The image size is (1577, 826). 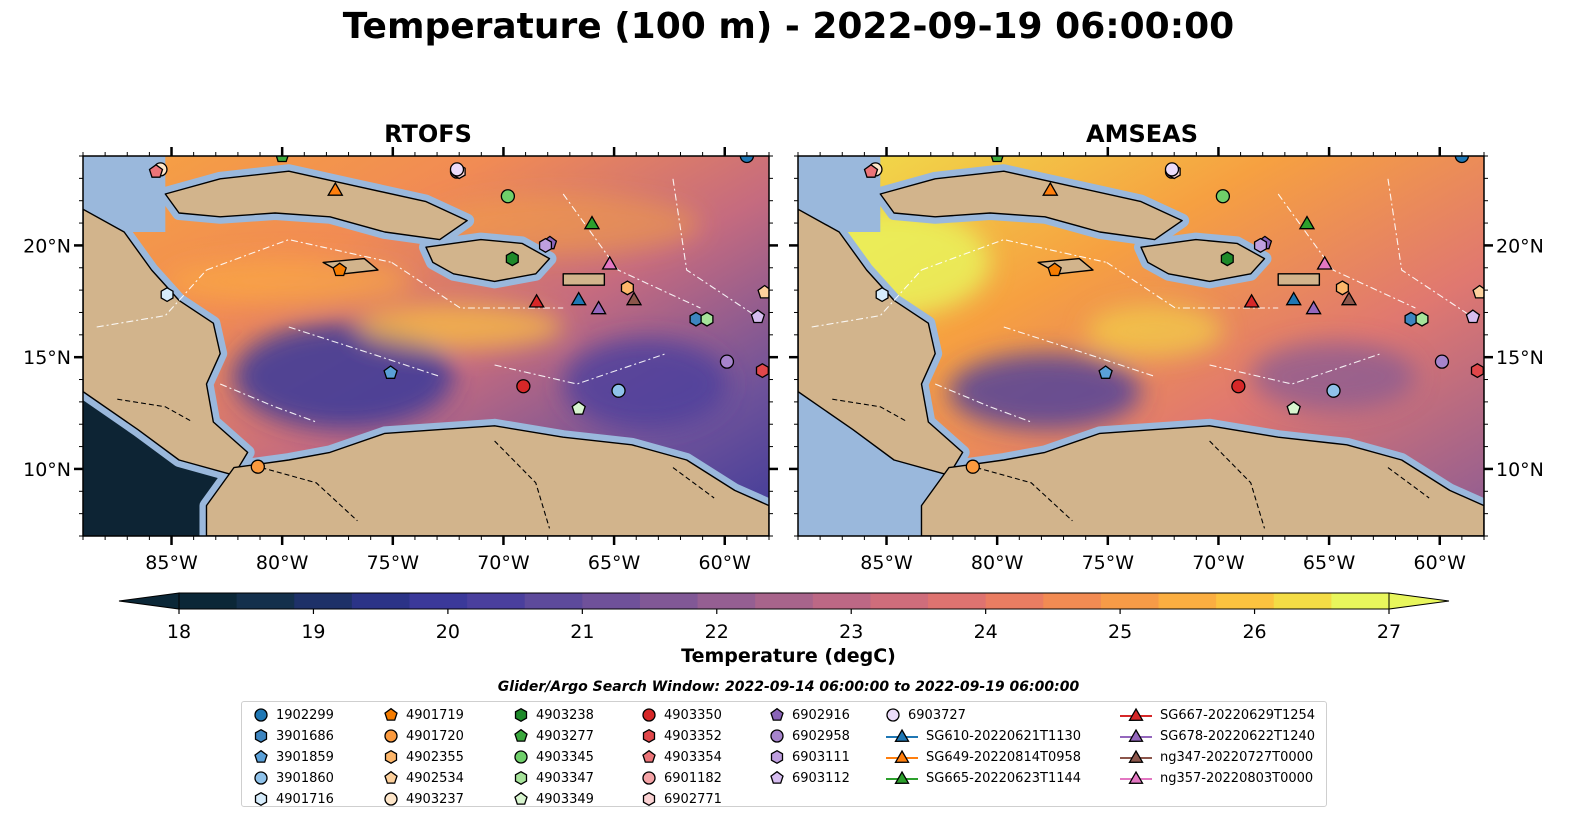 I want to click on land-hispaniola, so click(x=1203, y=260).